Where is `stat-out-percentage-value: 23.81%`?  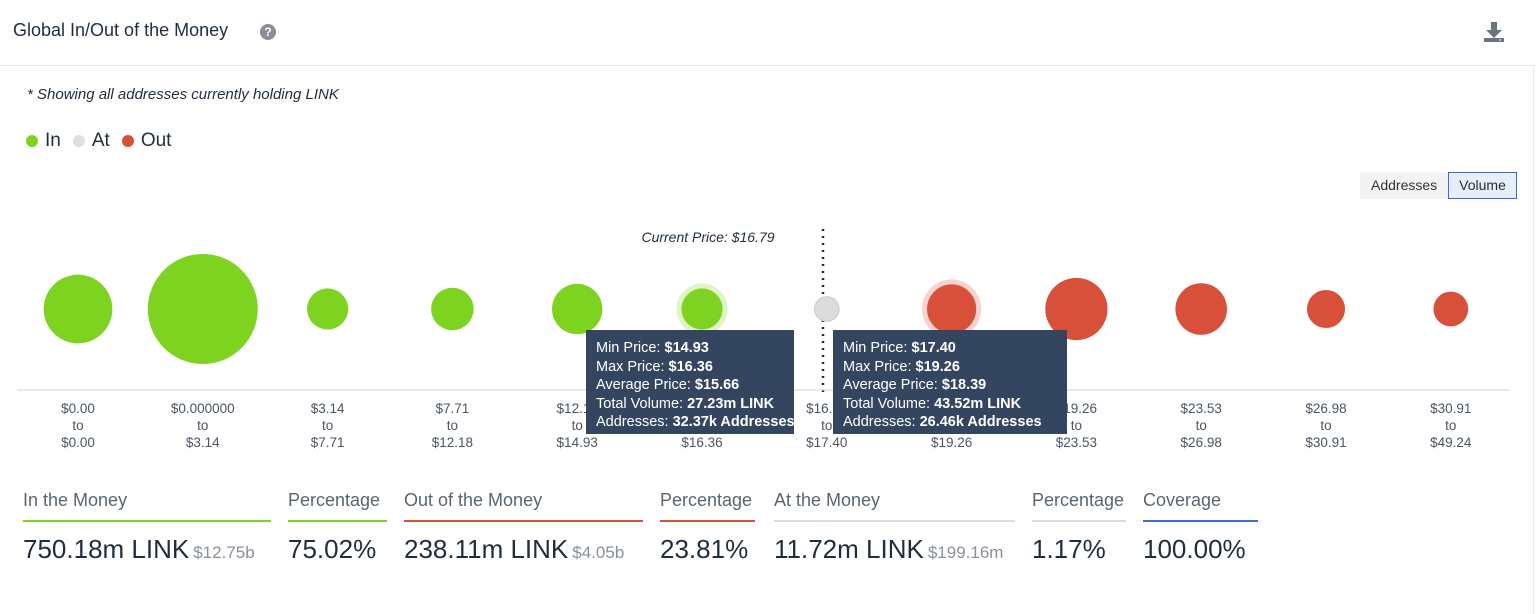
stat-out-percentage-value: 23.81% is located at coordinates (704, 549).